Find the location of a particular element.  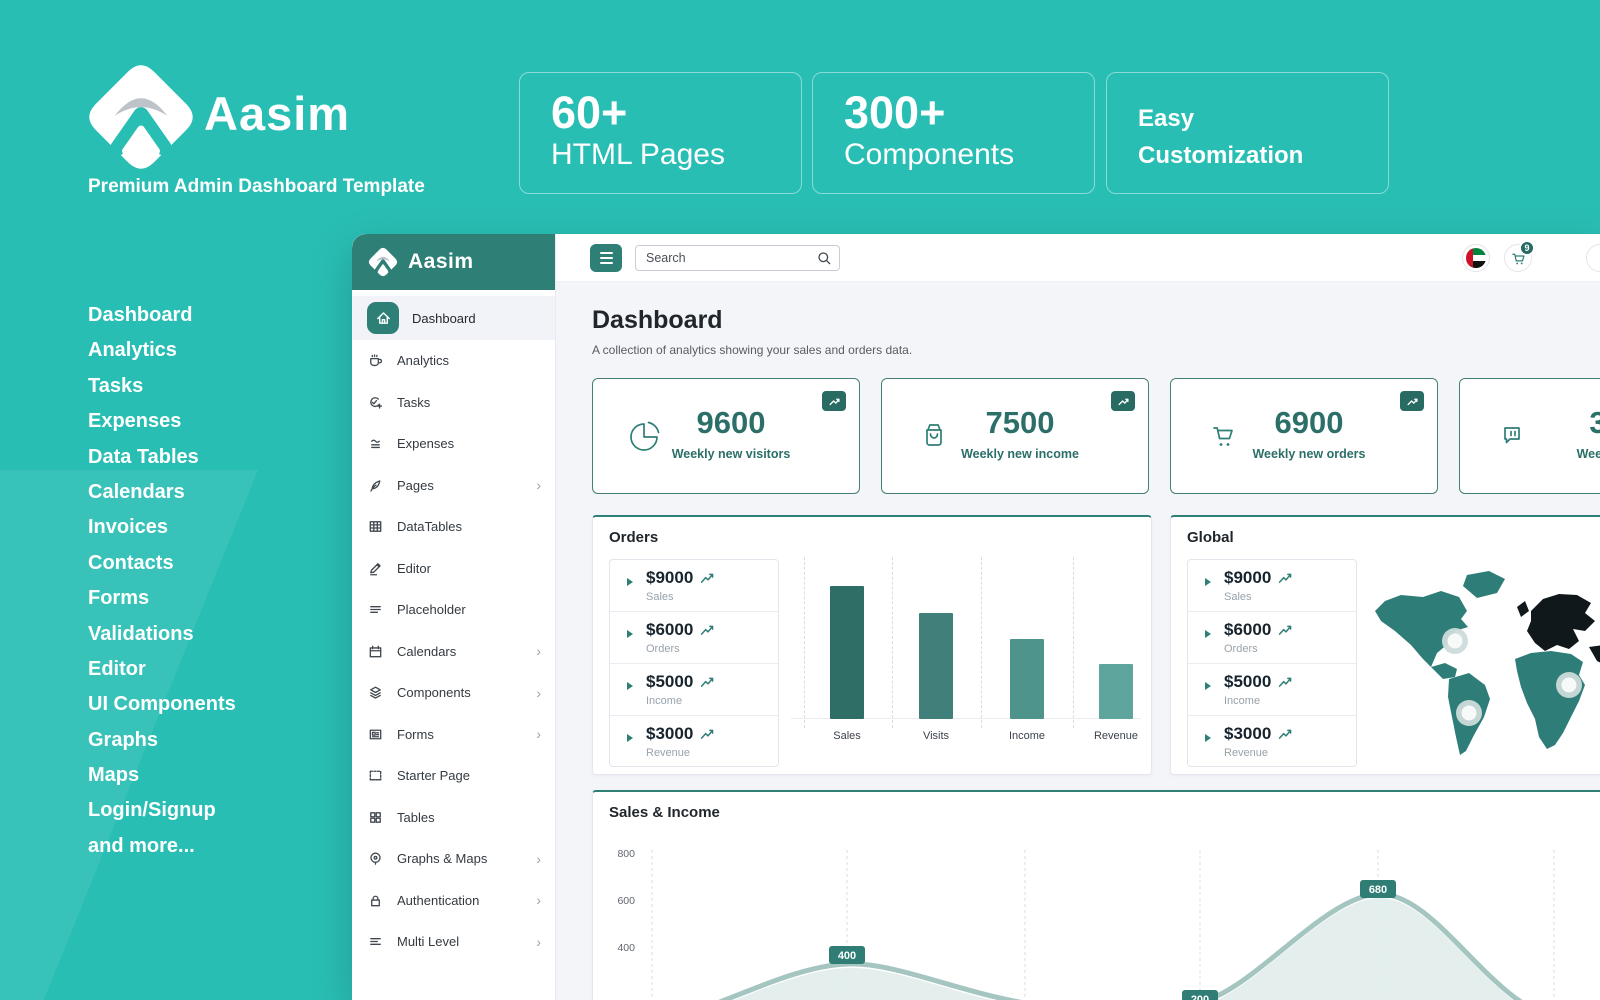

sidebar-item-editor: Editor is located at coordinates (453, 569).